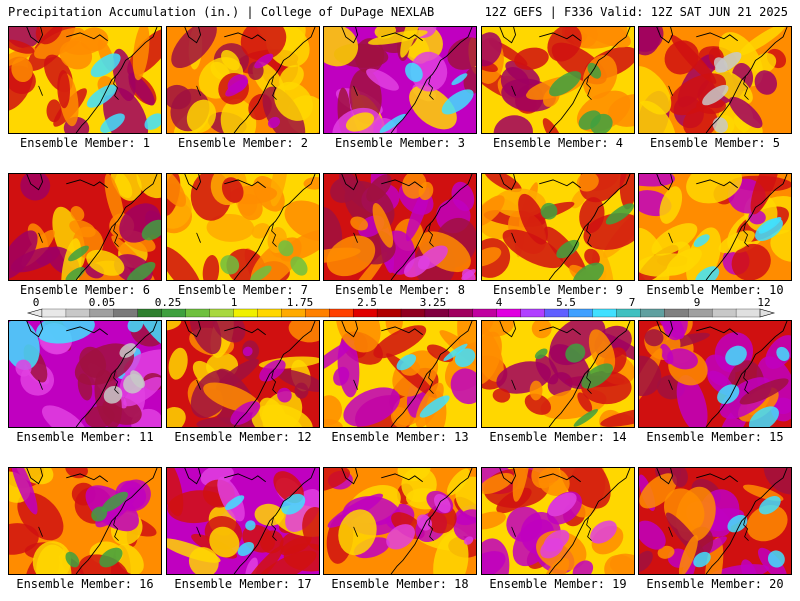 The image size is (800, 601). I want to click on ensemble-member-panel: Ensemble Member: 20, so click(715, 534).